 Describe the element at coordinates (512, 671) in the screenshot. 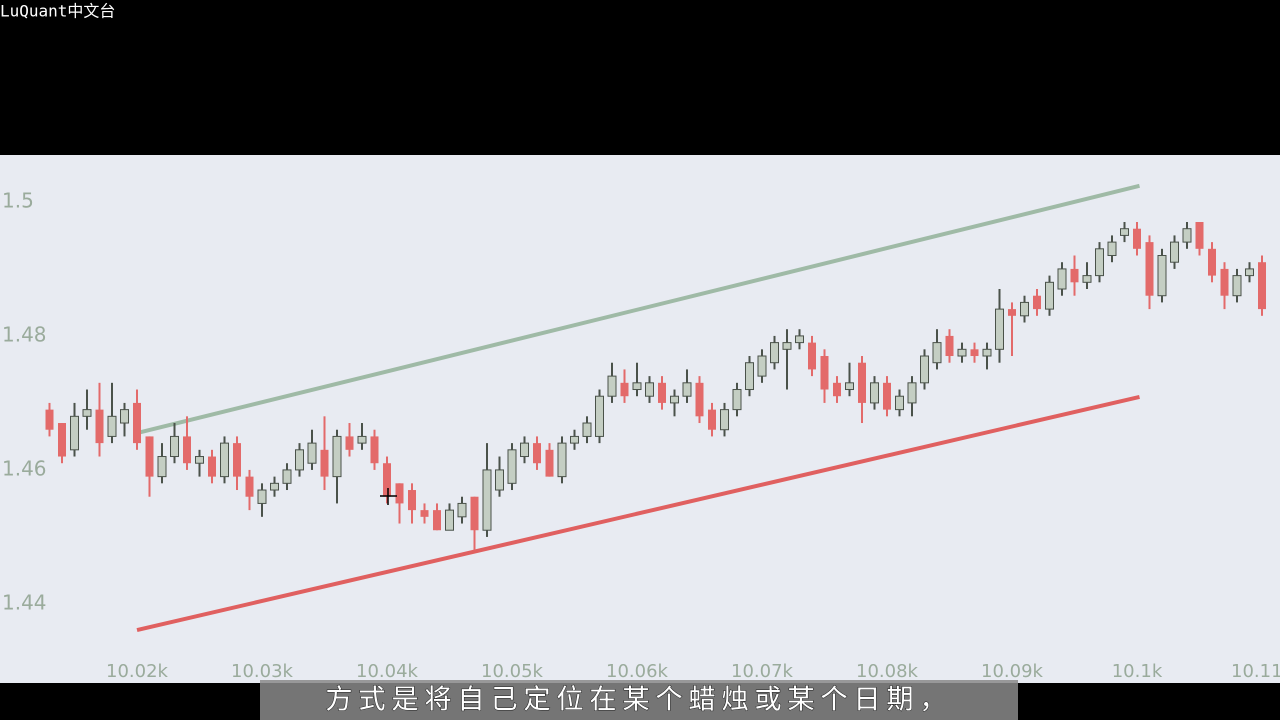

I see `x-tick-label: 10.05k` at that location.